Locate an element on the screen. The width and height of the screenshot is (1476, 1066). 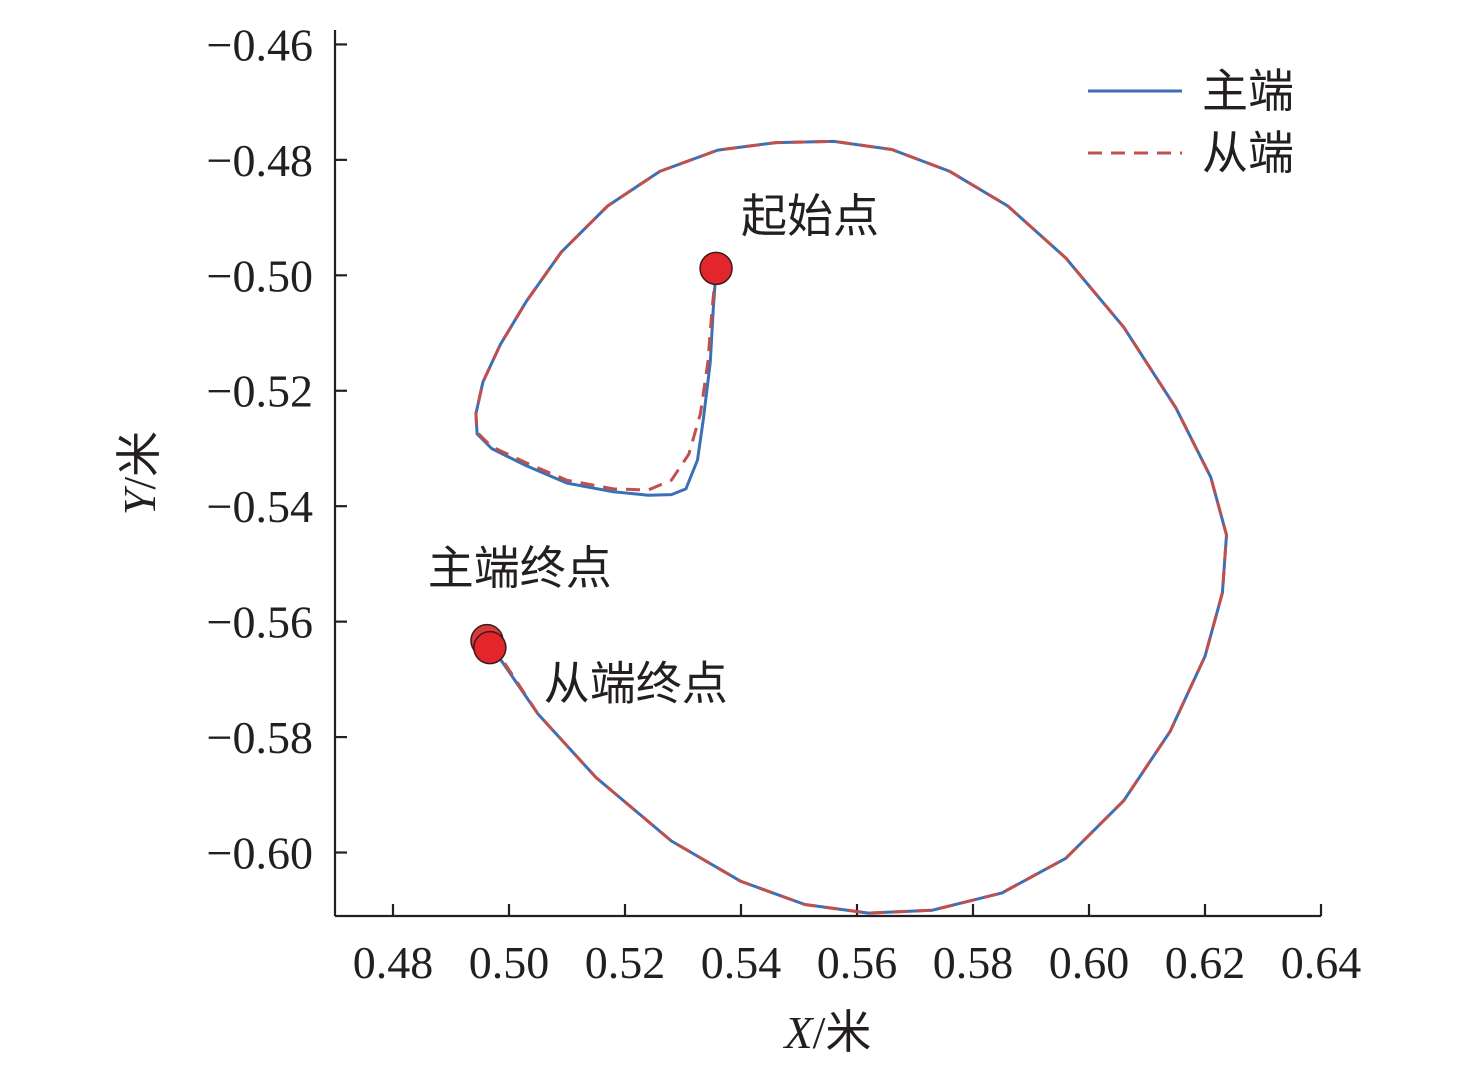
x-axis-title-unit: /米 is located at coordinates (842, 1032).